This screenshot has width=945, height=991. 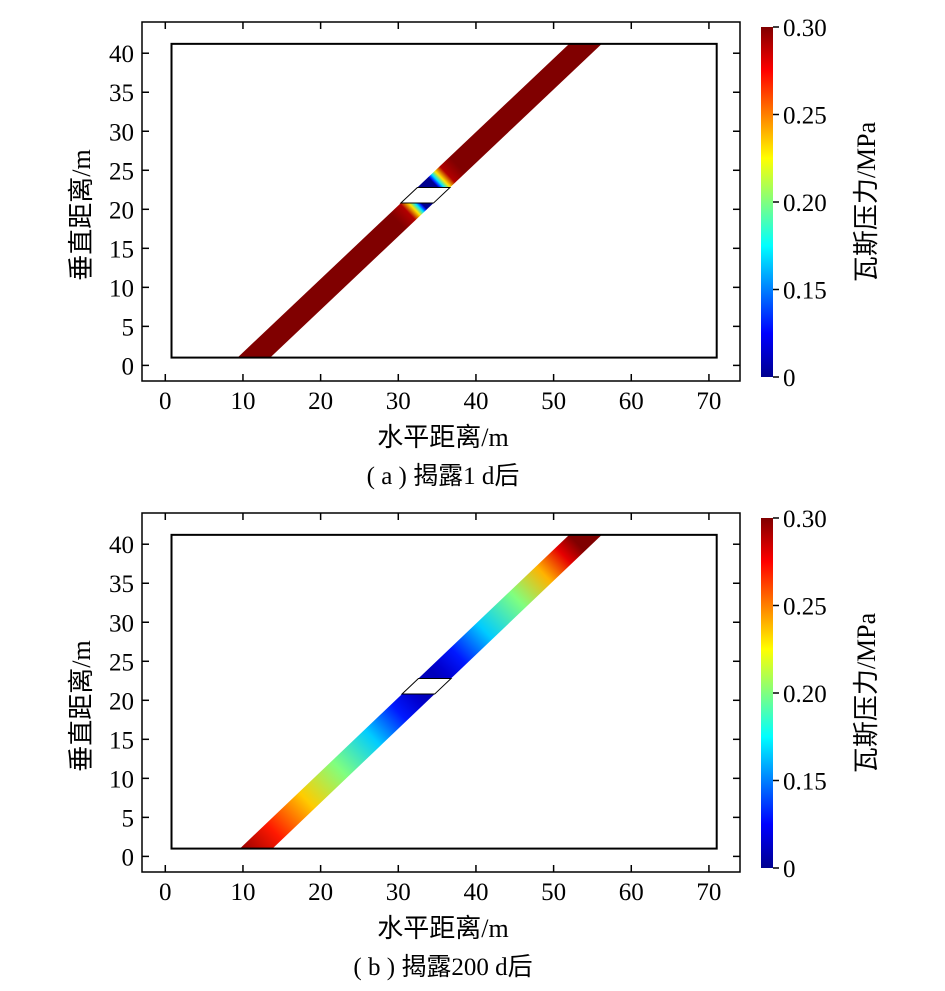 I want to click on colorbar-tick-label-b: 0.15, so click(x=805, y=782).